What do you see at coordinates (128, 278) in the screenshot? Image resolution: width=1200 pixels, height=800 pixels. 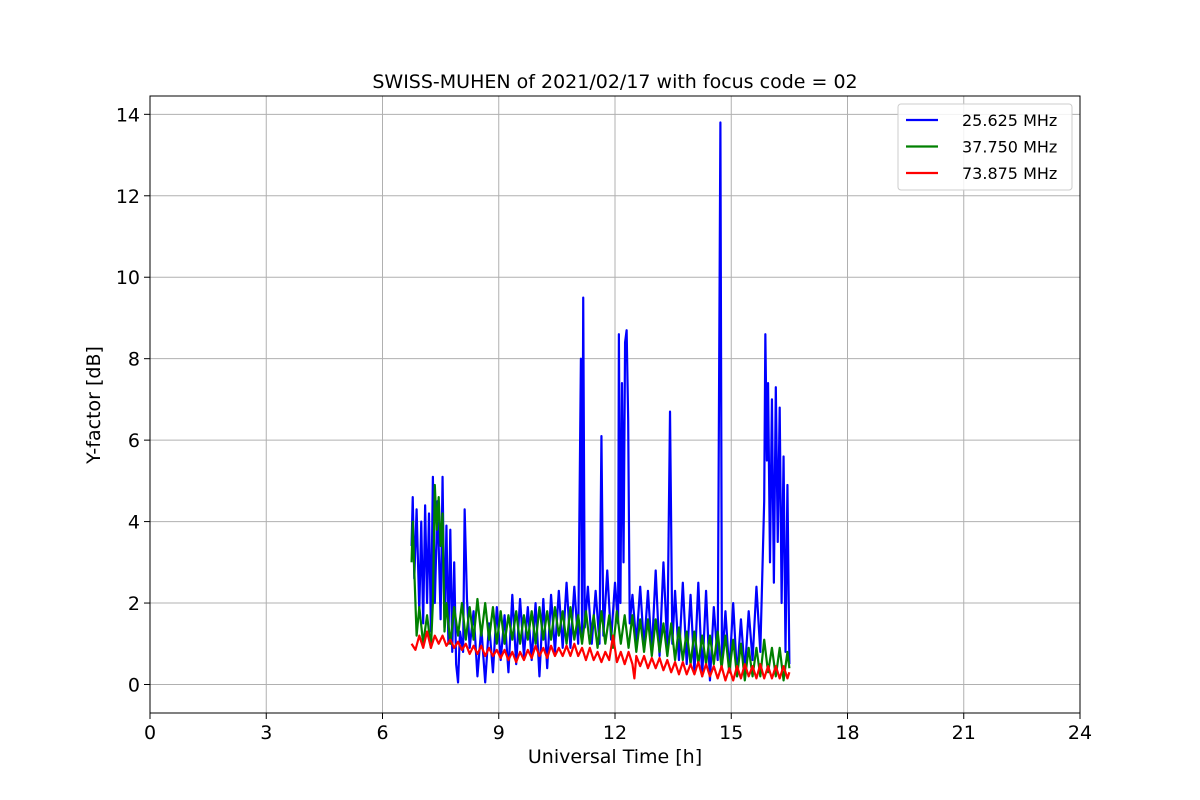 I see `y-tick-label: 10` at bounding box center [128, 278].